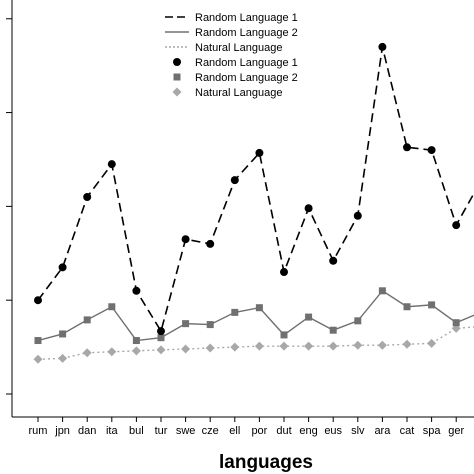  I want to click on x-tick-label: eng, so click(308, 431).